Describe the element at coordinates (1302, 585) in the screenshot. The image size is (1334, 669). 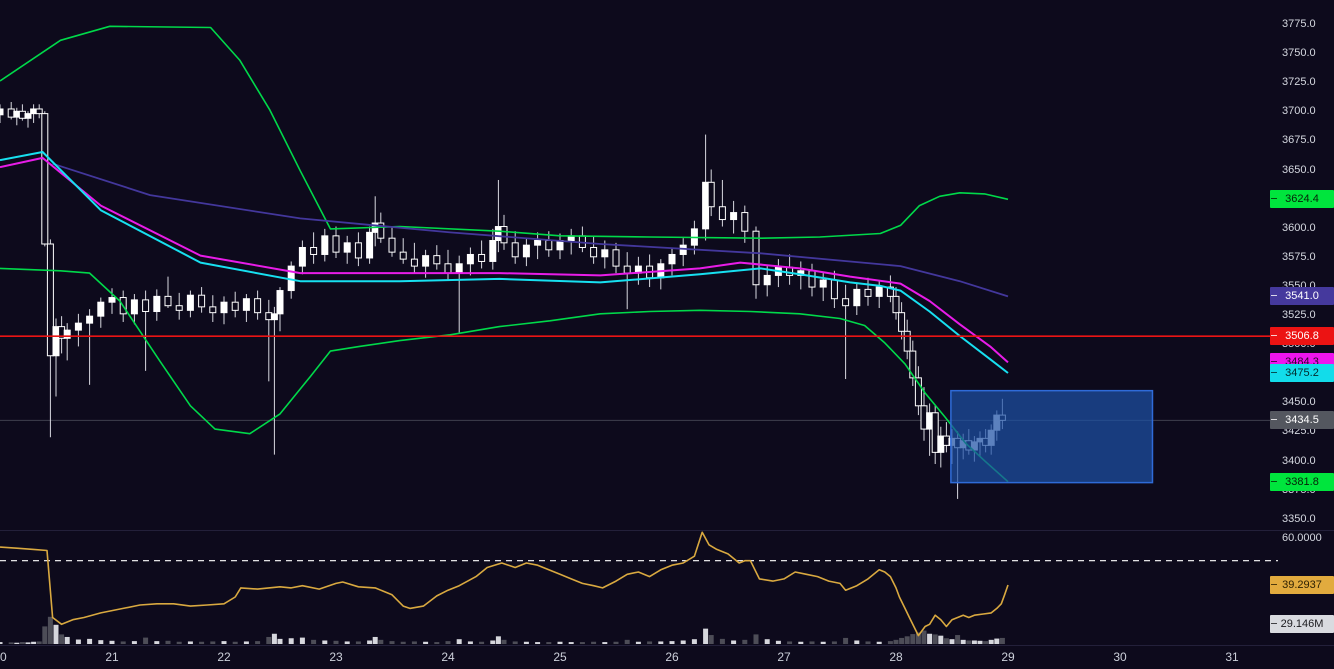
I see `rsi-tag: 39.2937` at that location.